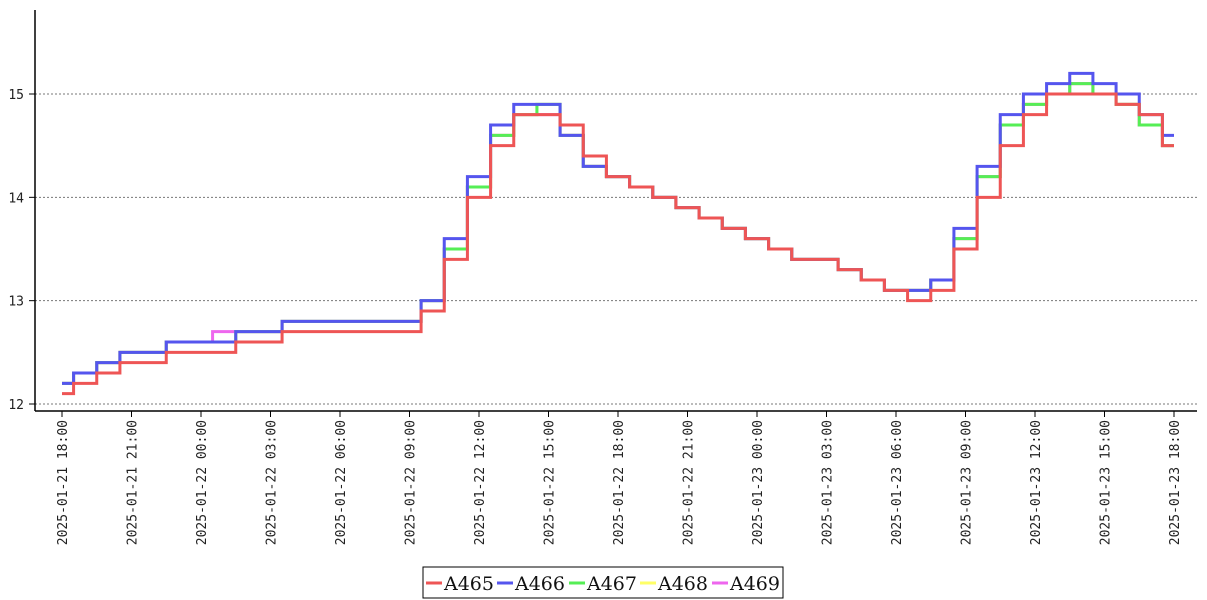  Describe the element at coordinates (411, 482) in the screenshot. I see `x-tick-label: 2025-01-22 09:00` at that location.